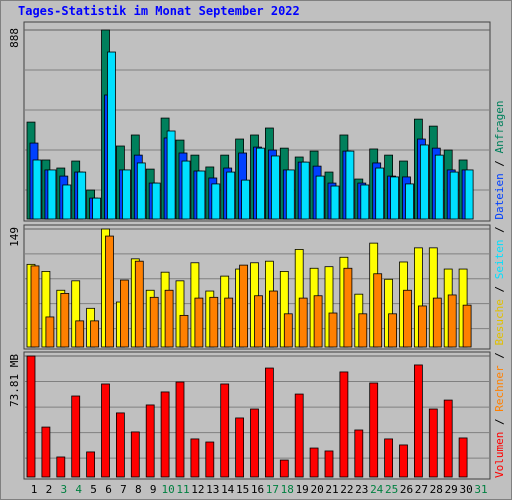  I want to click on x-tick-label: 22, so click(346, 489).